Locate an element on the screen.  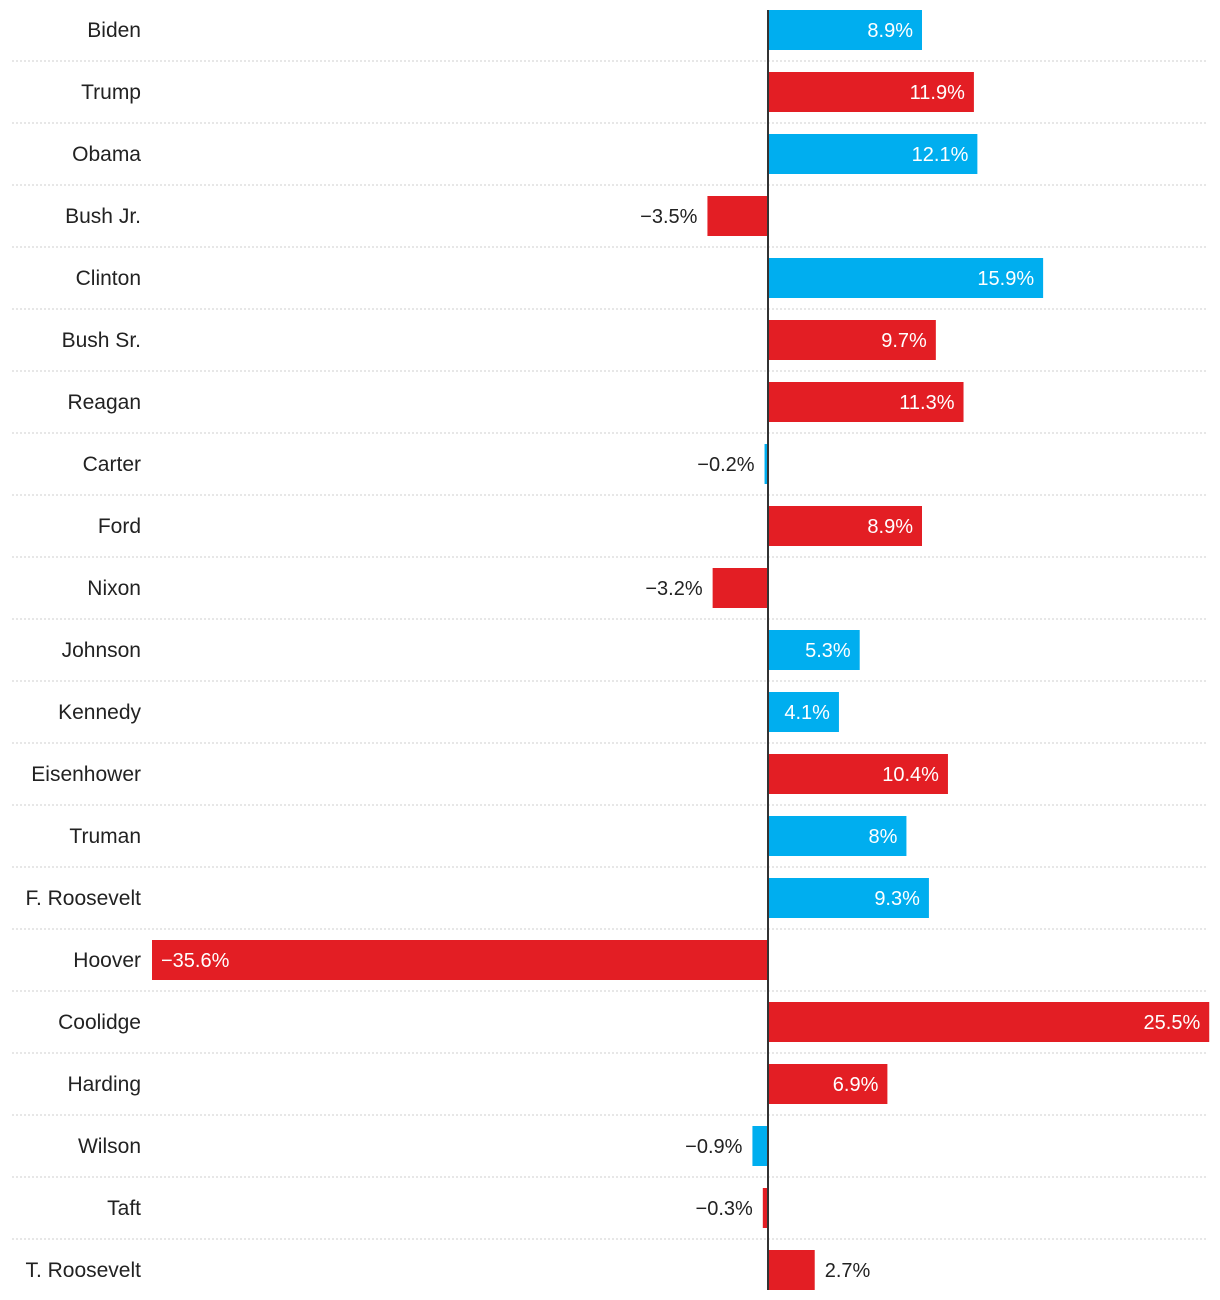
data-label: 8% is located at coordinates (883, 837).